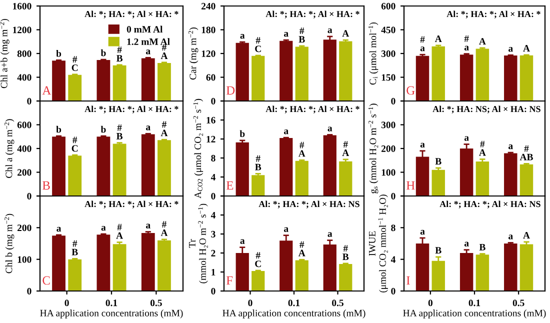 The image size is (550, 323). What do you see at coordinates (24, 125) in the screenshot?
I see `y-tick-label: 600` at bounding box center [24, 125].